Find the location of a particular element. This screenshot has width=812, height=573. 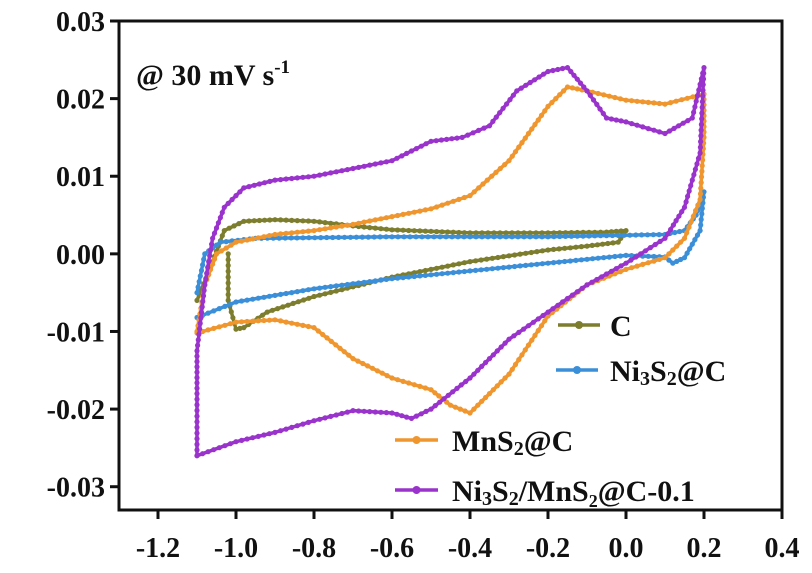

legend-item-ni3s2-c: Ni3S2@C is located at coordinates (641, 372).